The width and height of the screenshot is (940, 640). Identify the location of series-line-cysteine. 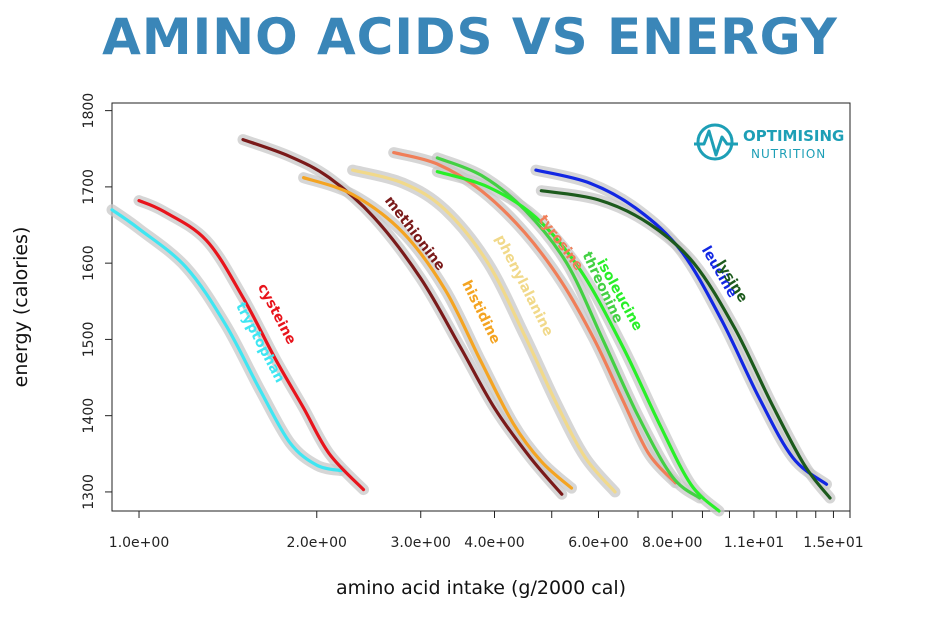
(251, 345).